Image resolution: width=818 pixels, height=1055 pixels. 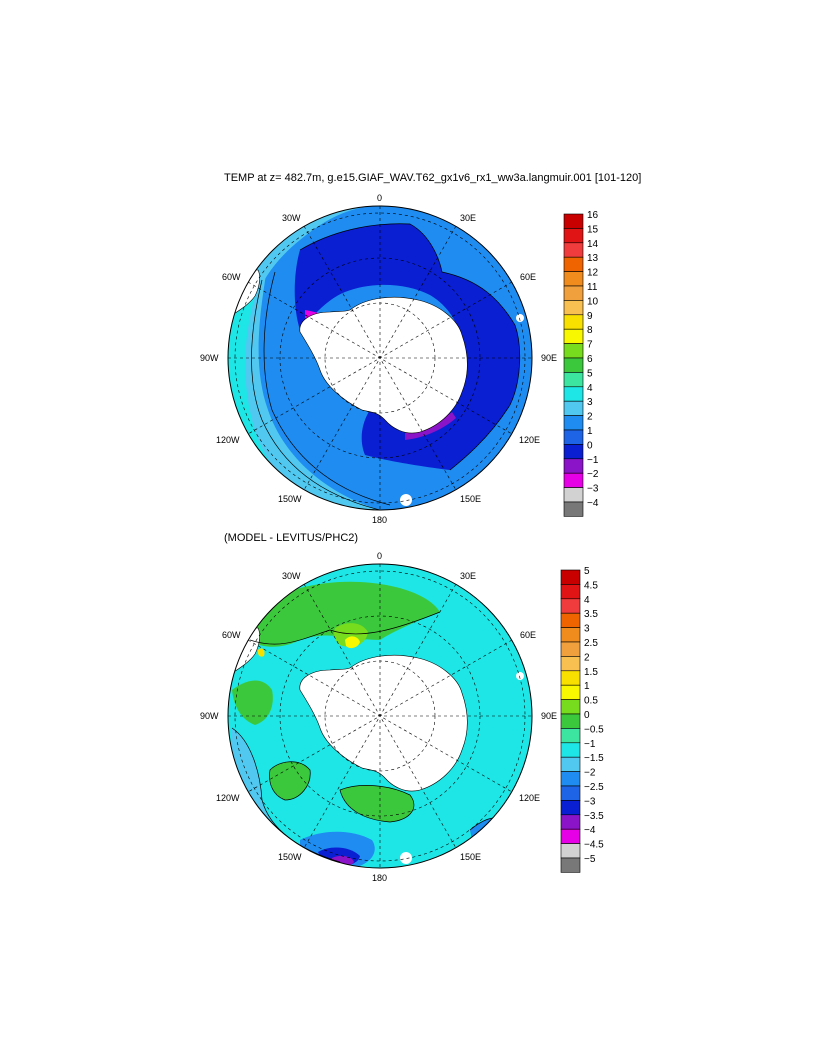 What do you see at coordinates (593, 215) in the screenshot?
I see `top-colorbar-label-0: 16` at bounding box center [593, 215].